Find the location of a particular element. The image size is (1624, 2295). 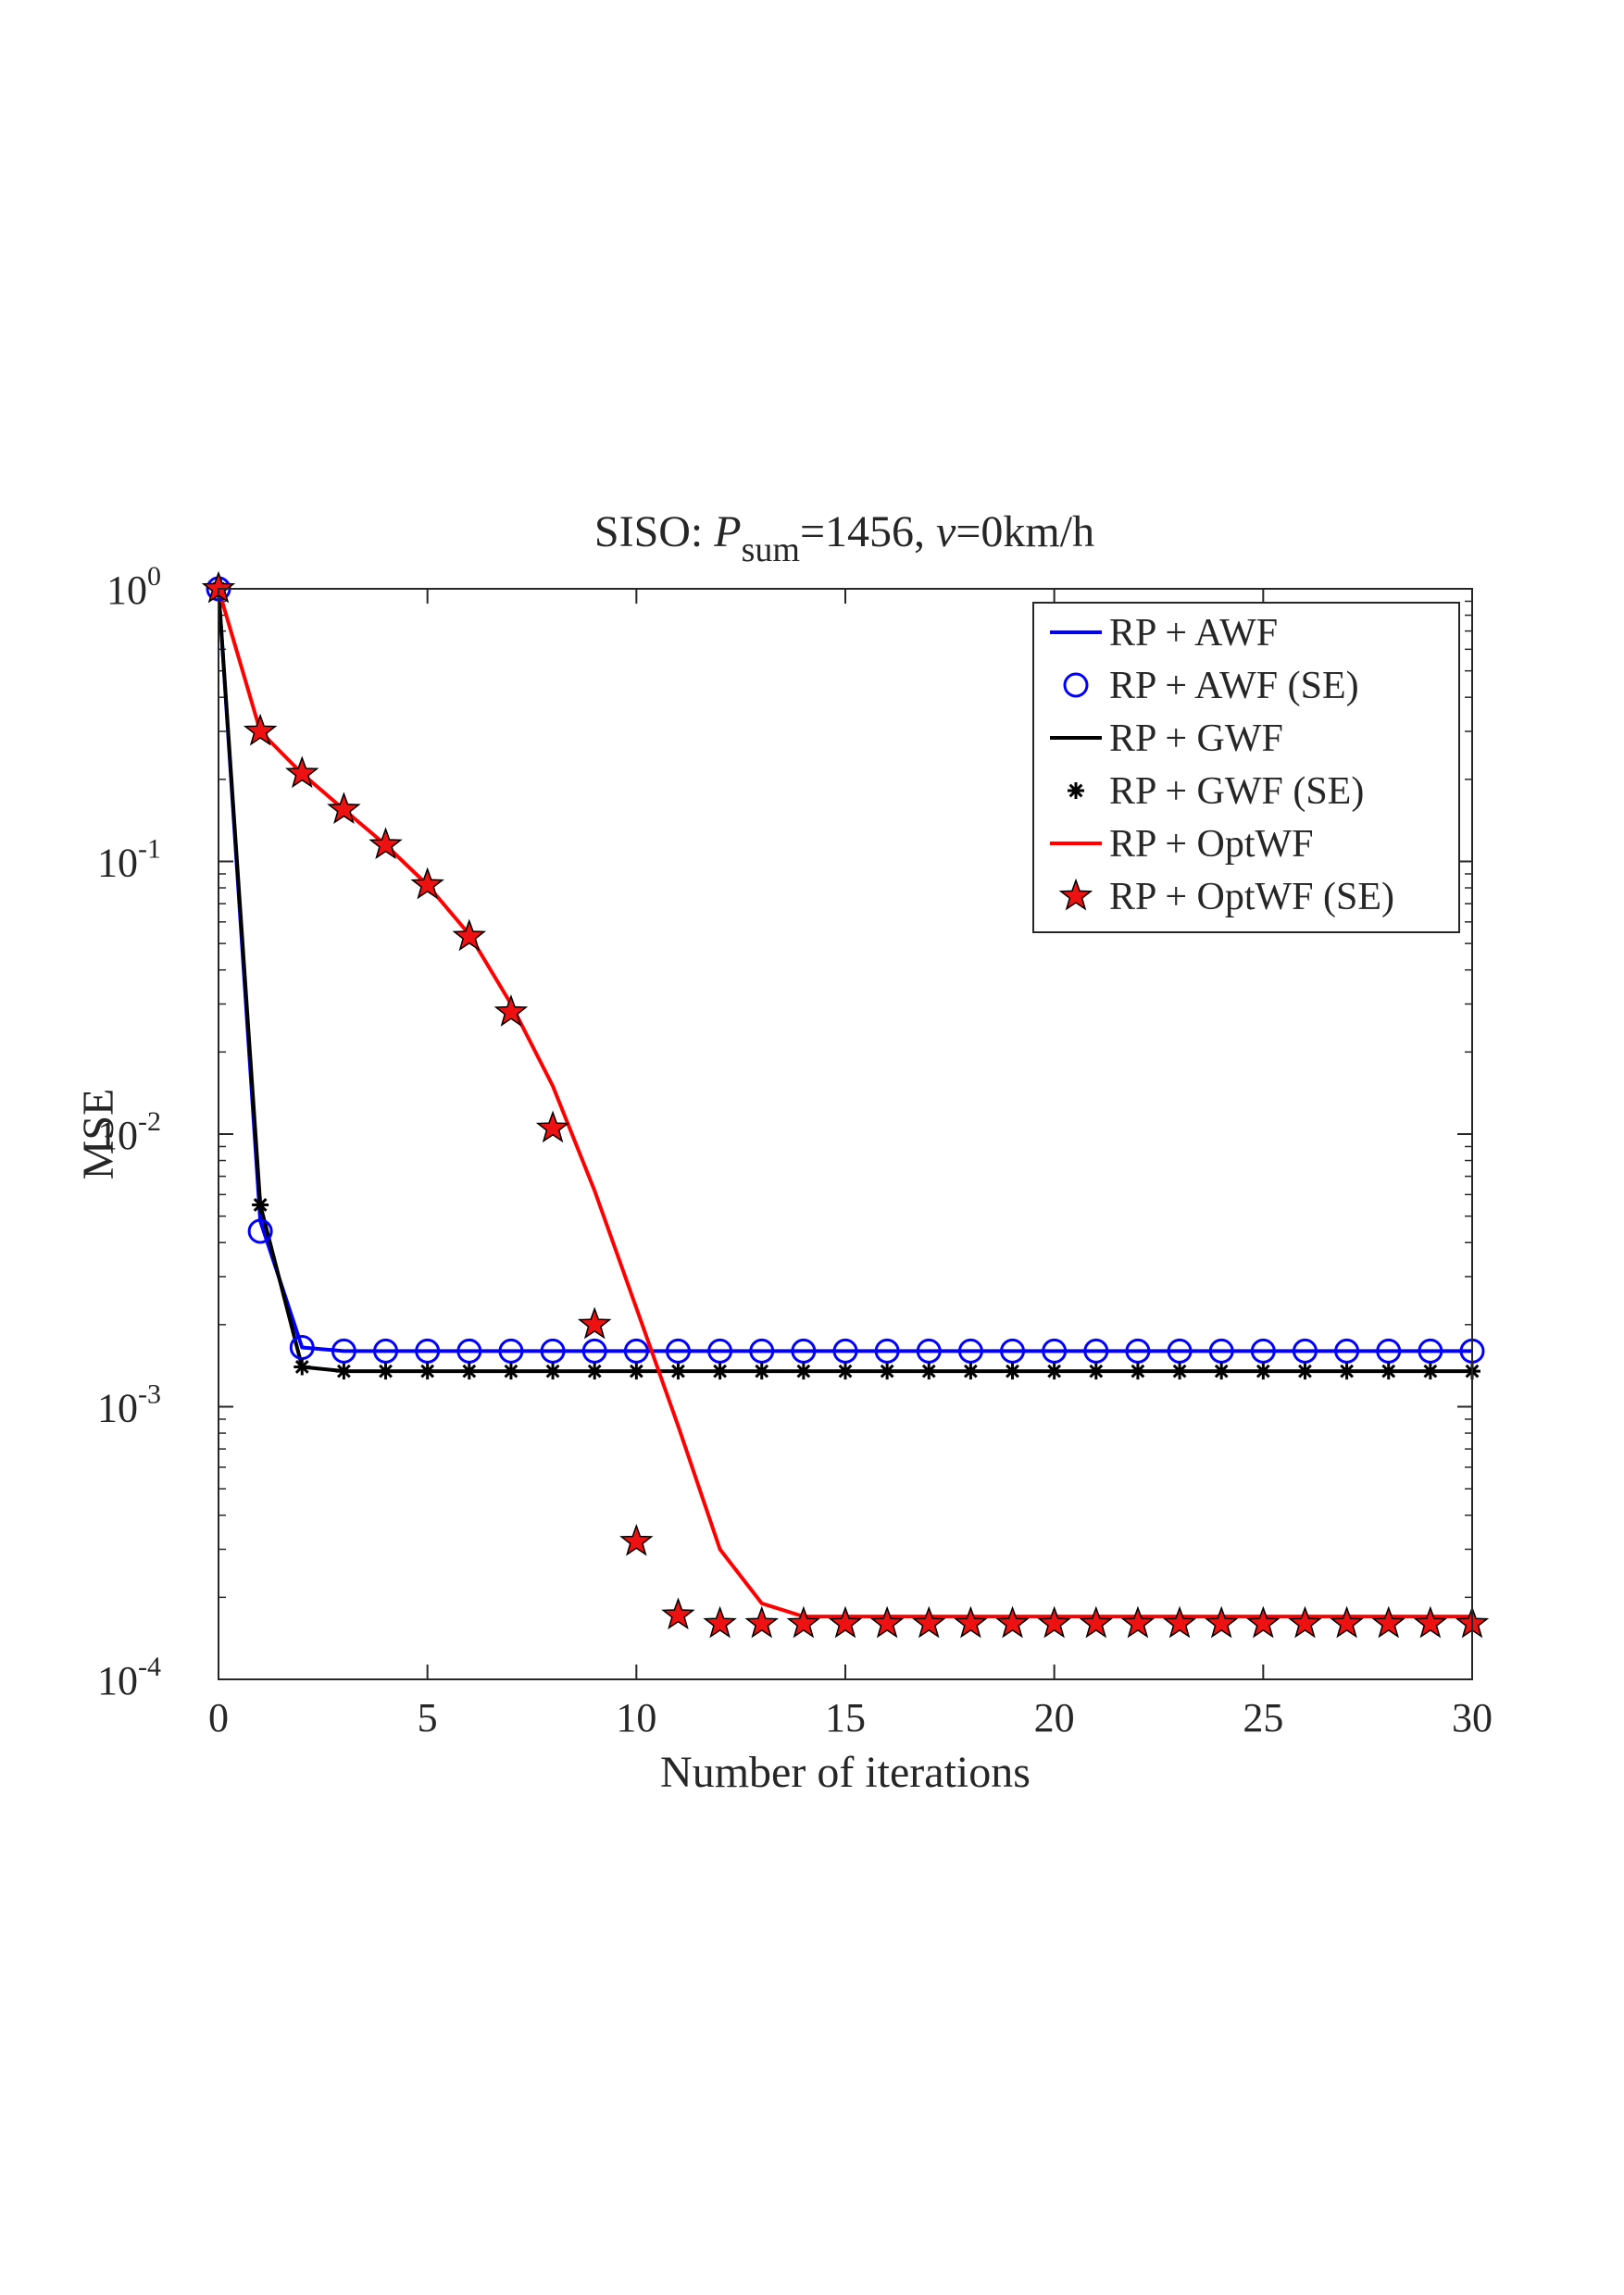

y-tick-label: 10⁻¹ is located at coordinates (129, 860).